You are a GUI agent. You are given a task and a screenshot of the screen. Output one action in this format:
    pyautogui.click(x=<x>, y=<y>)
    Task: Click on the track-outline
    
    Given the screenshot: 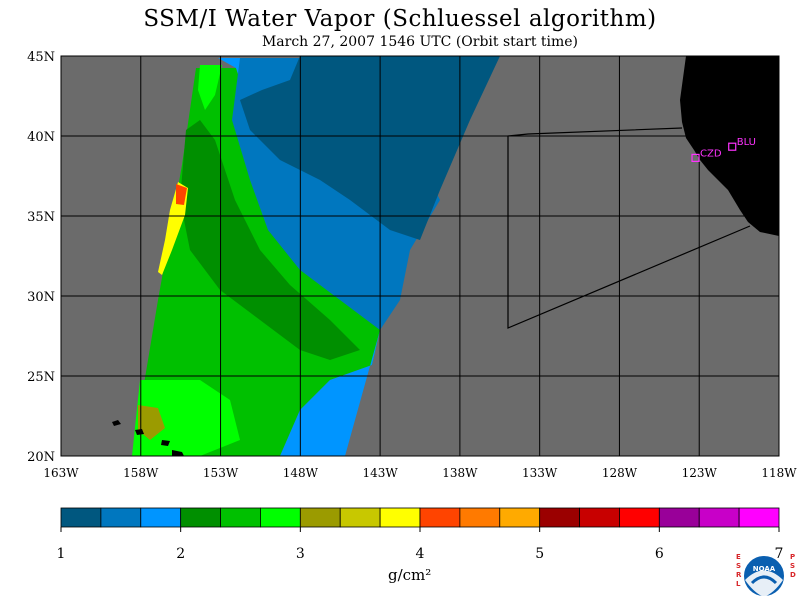 What is the action you would take?
    pyautogui.click(x=629, y=228)
    